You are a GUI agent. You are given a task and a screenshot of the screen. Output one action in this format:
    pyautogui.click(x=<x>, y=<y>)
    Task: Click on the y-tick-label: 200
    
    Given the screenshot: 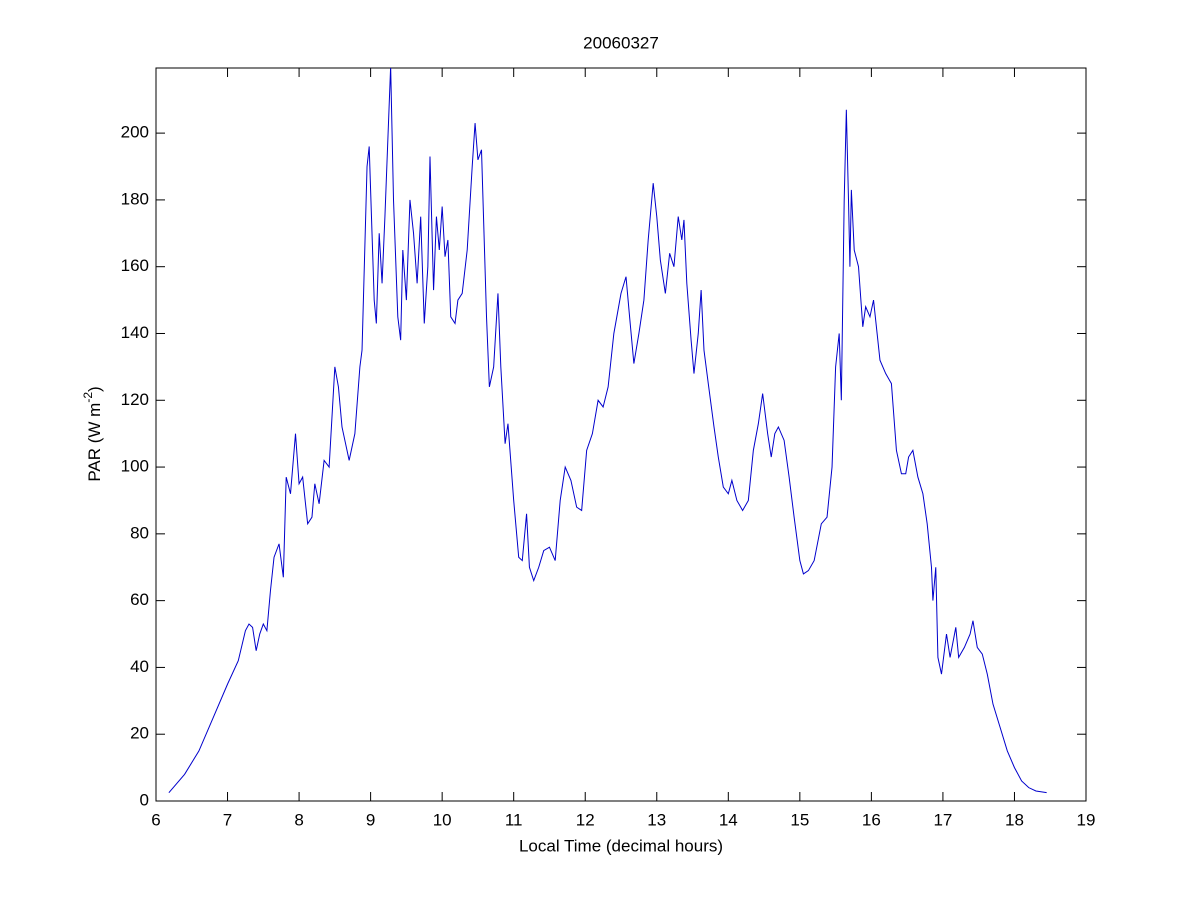 What is the action you would take?
    pyautogui.click(x=135, y=132)
    